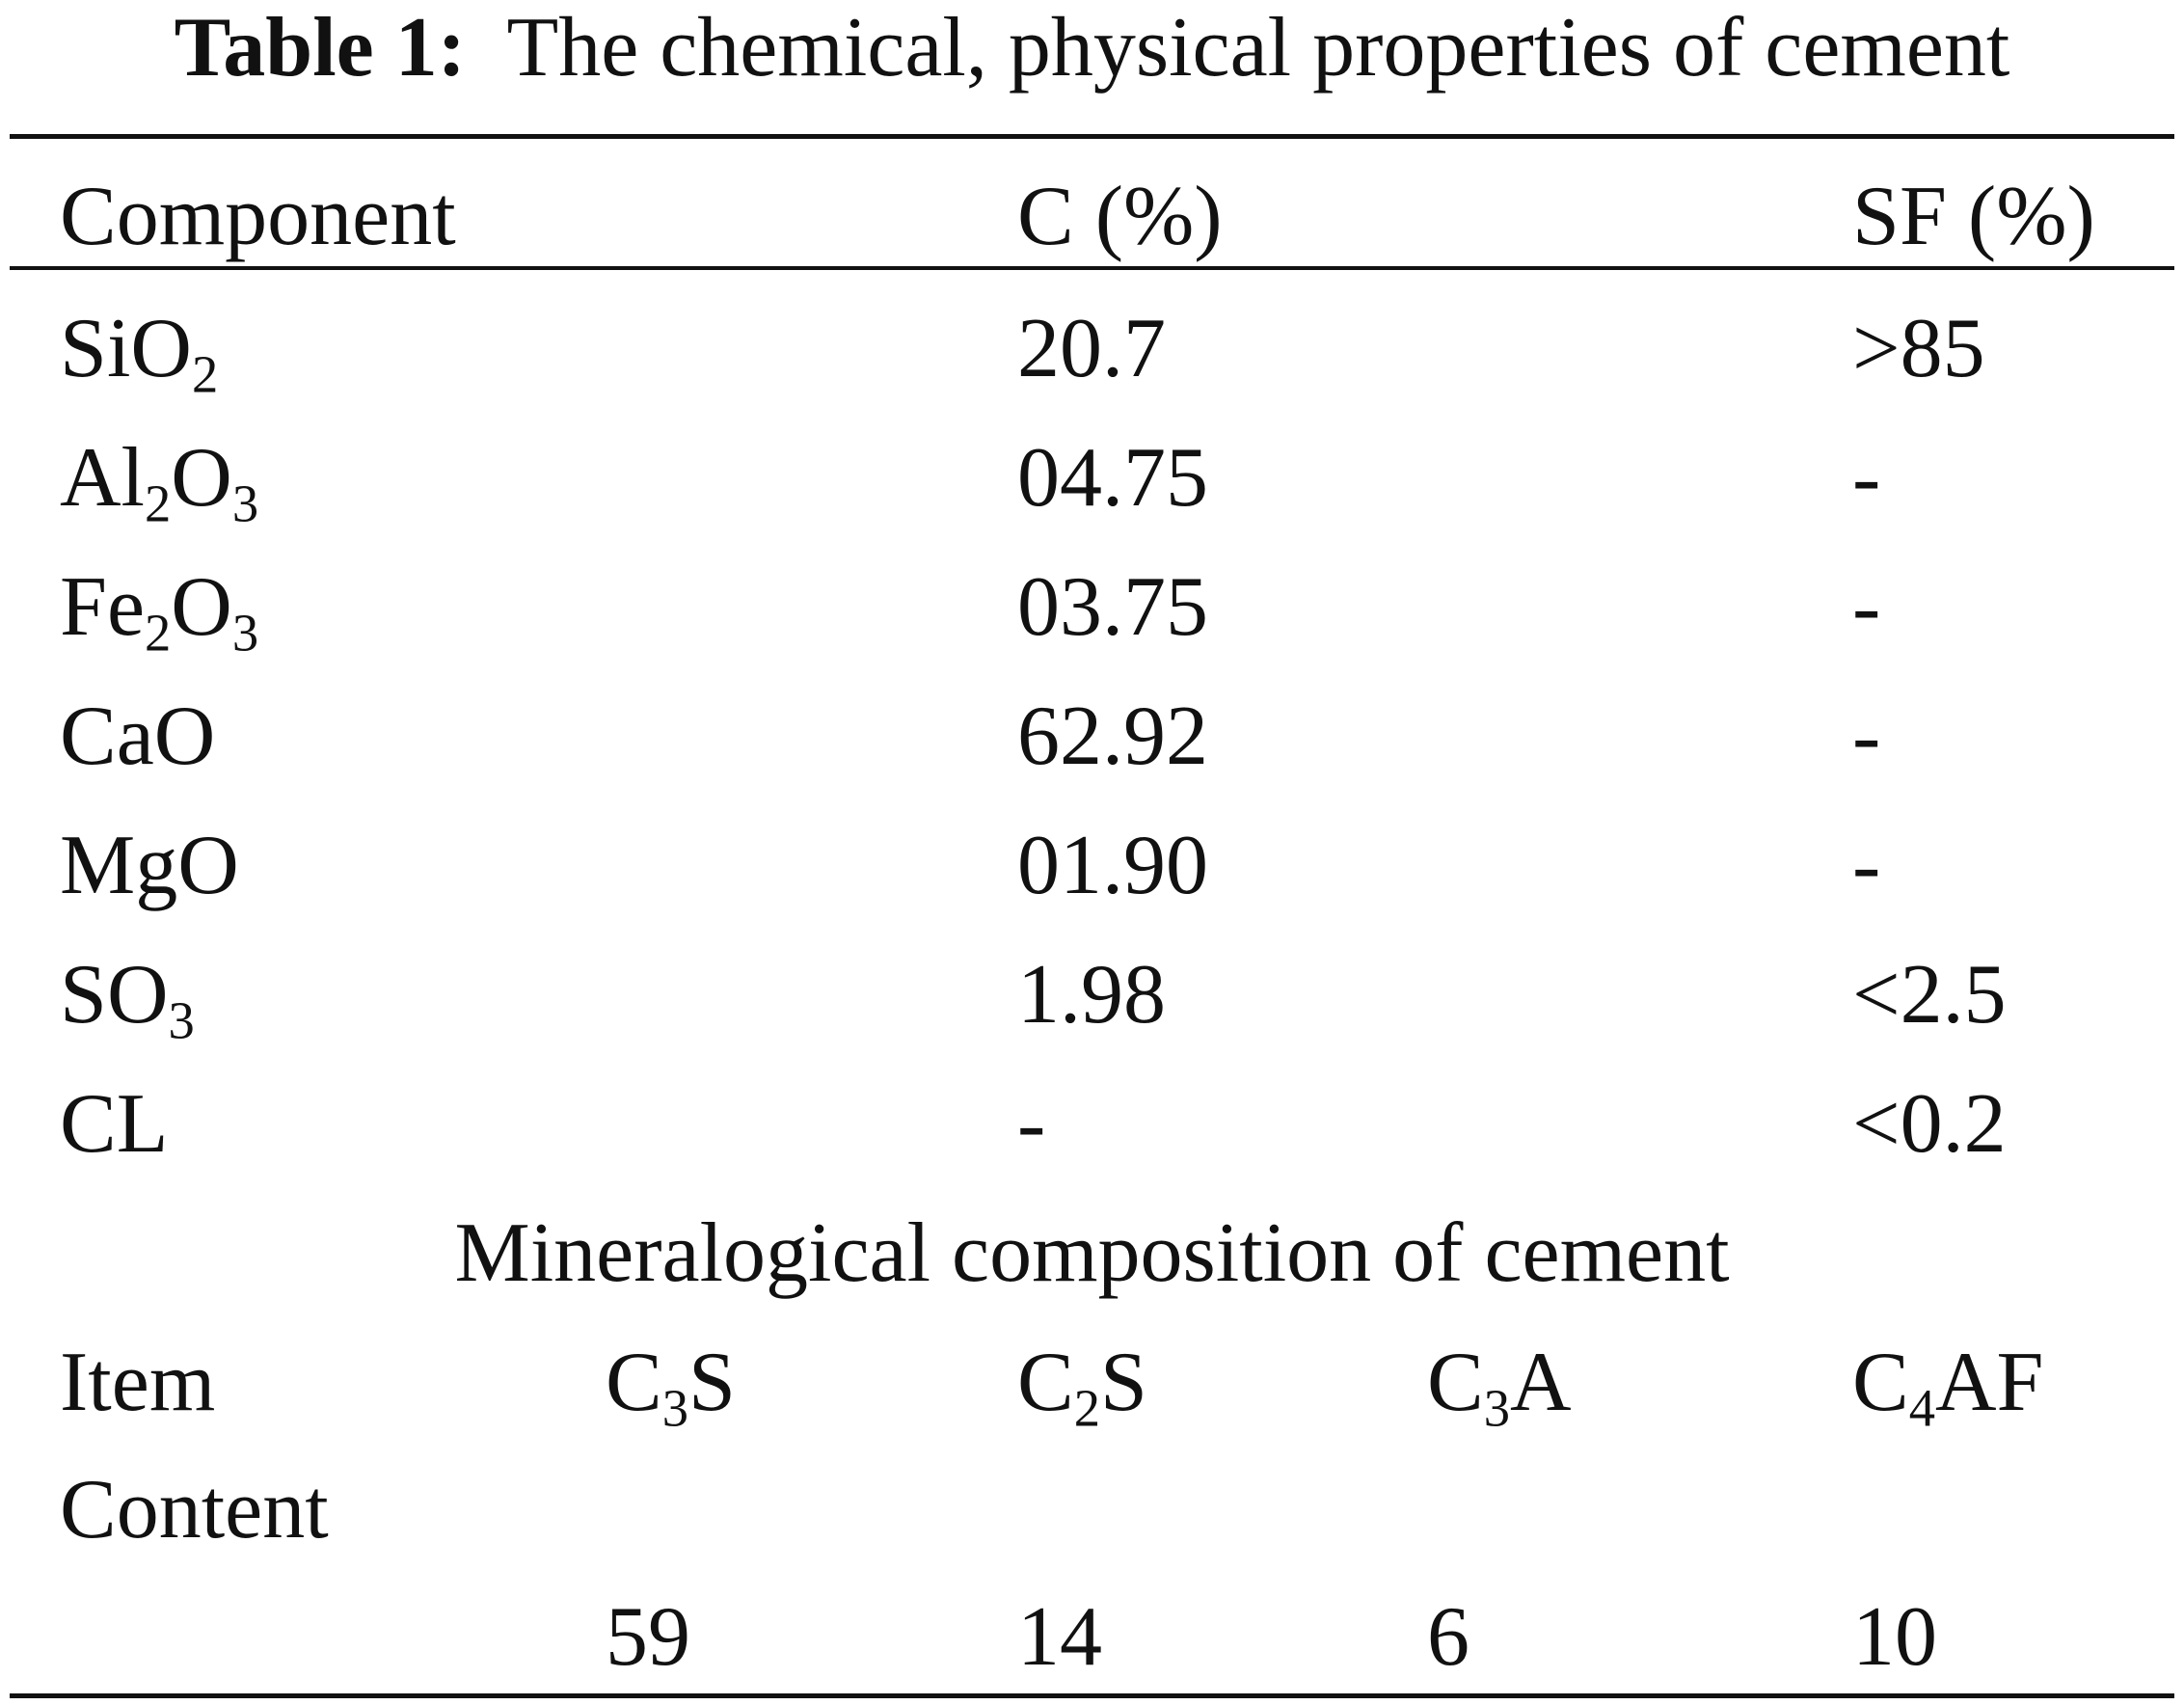 The image size is (2184, 1705). I want to click on table-row-sf-value: <2.5, so click(1930, 995).